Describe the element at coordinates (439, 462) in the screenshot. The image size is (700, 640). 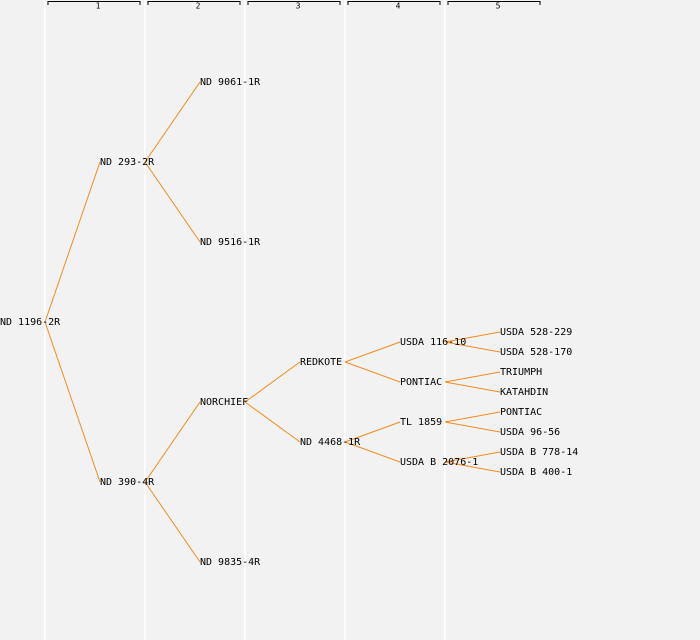
I see `node-label: USDA B 2076-1` at that location.